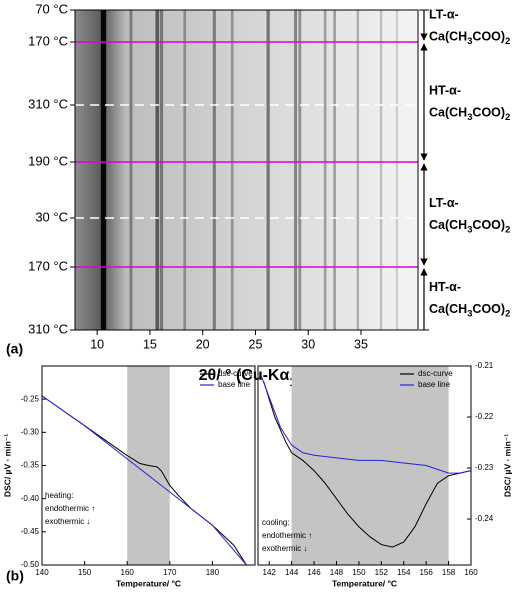 Image resolution: width=520 pixels, height=592 pixels. Describe the element at coordinates (97, 344) in the screenshot. I see `x-tick-label: 10` at that location.